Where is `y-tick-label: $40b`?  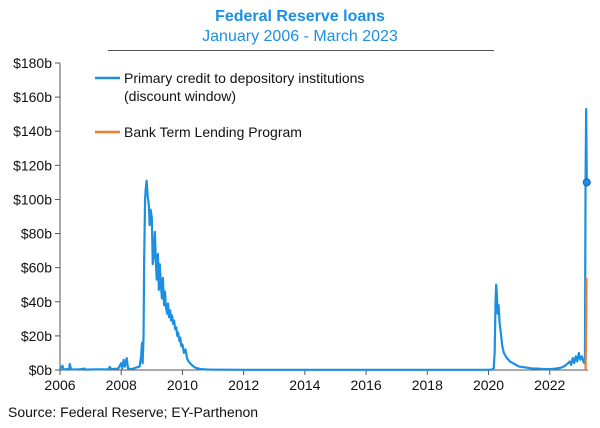 y-tick-label: $40b is located at coordinates (36, 302).